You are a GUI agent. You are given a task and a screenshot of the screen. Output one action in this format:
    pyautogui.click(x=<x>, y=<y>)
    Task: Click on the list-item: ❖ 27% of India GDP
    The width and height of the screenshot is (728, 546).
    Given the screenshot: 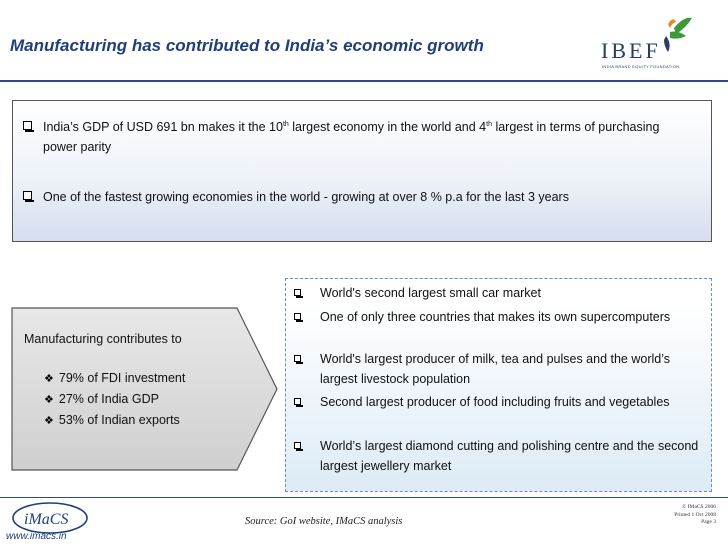 What is the action you would take?
    pyautogui.click(x=114, y=399)
    